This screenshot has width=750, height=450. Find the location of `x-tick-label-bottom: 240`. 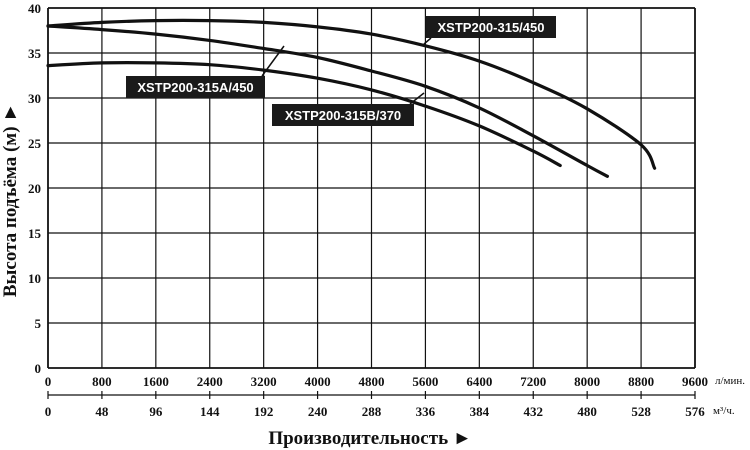

x-tick-label-bottom: 240 is located at coordinates (318, 411).